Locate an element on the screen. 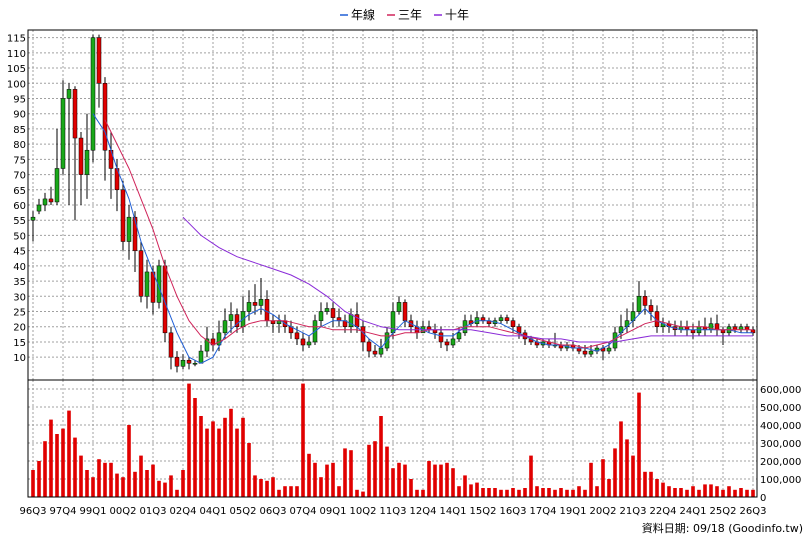  x-tick-label: 04Q1 is located at coordinates (213, 511).